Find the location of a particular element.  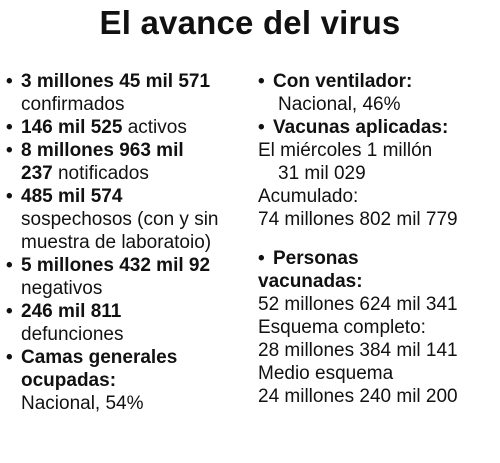

stat-heading: Camas generales is located at coordinates (99, 357).